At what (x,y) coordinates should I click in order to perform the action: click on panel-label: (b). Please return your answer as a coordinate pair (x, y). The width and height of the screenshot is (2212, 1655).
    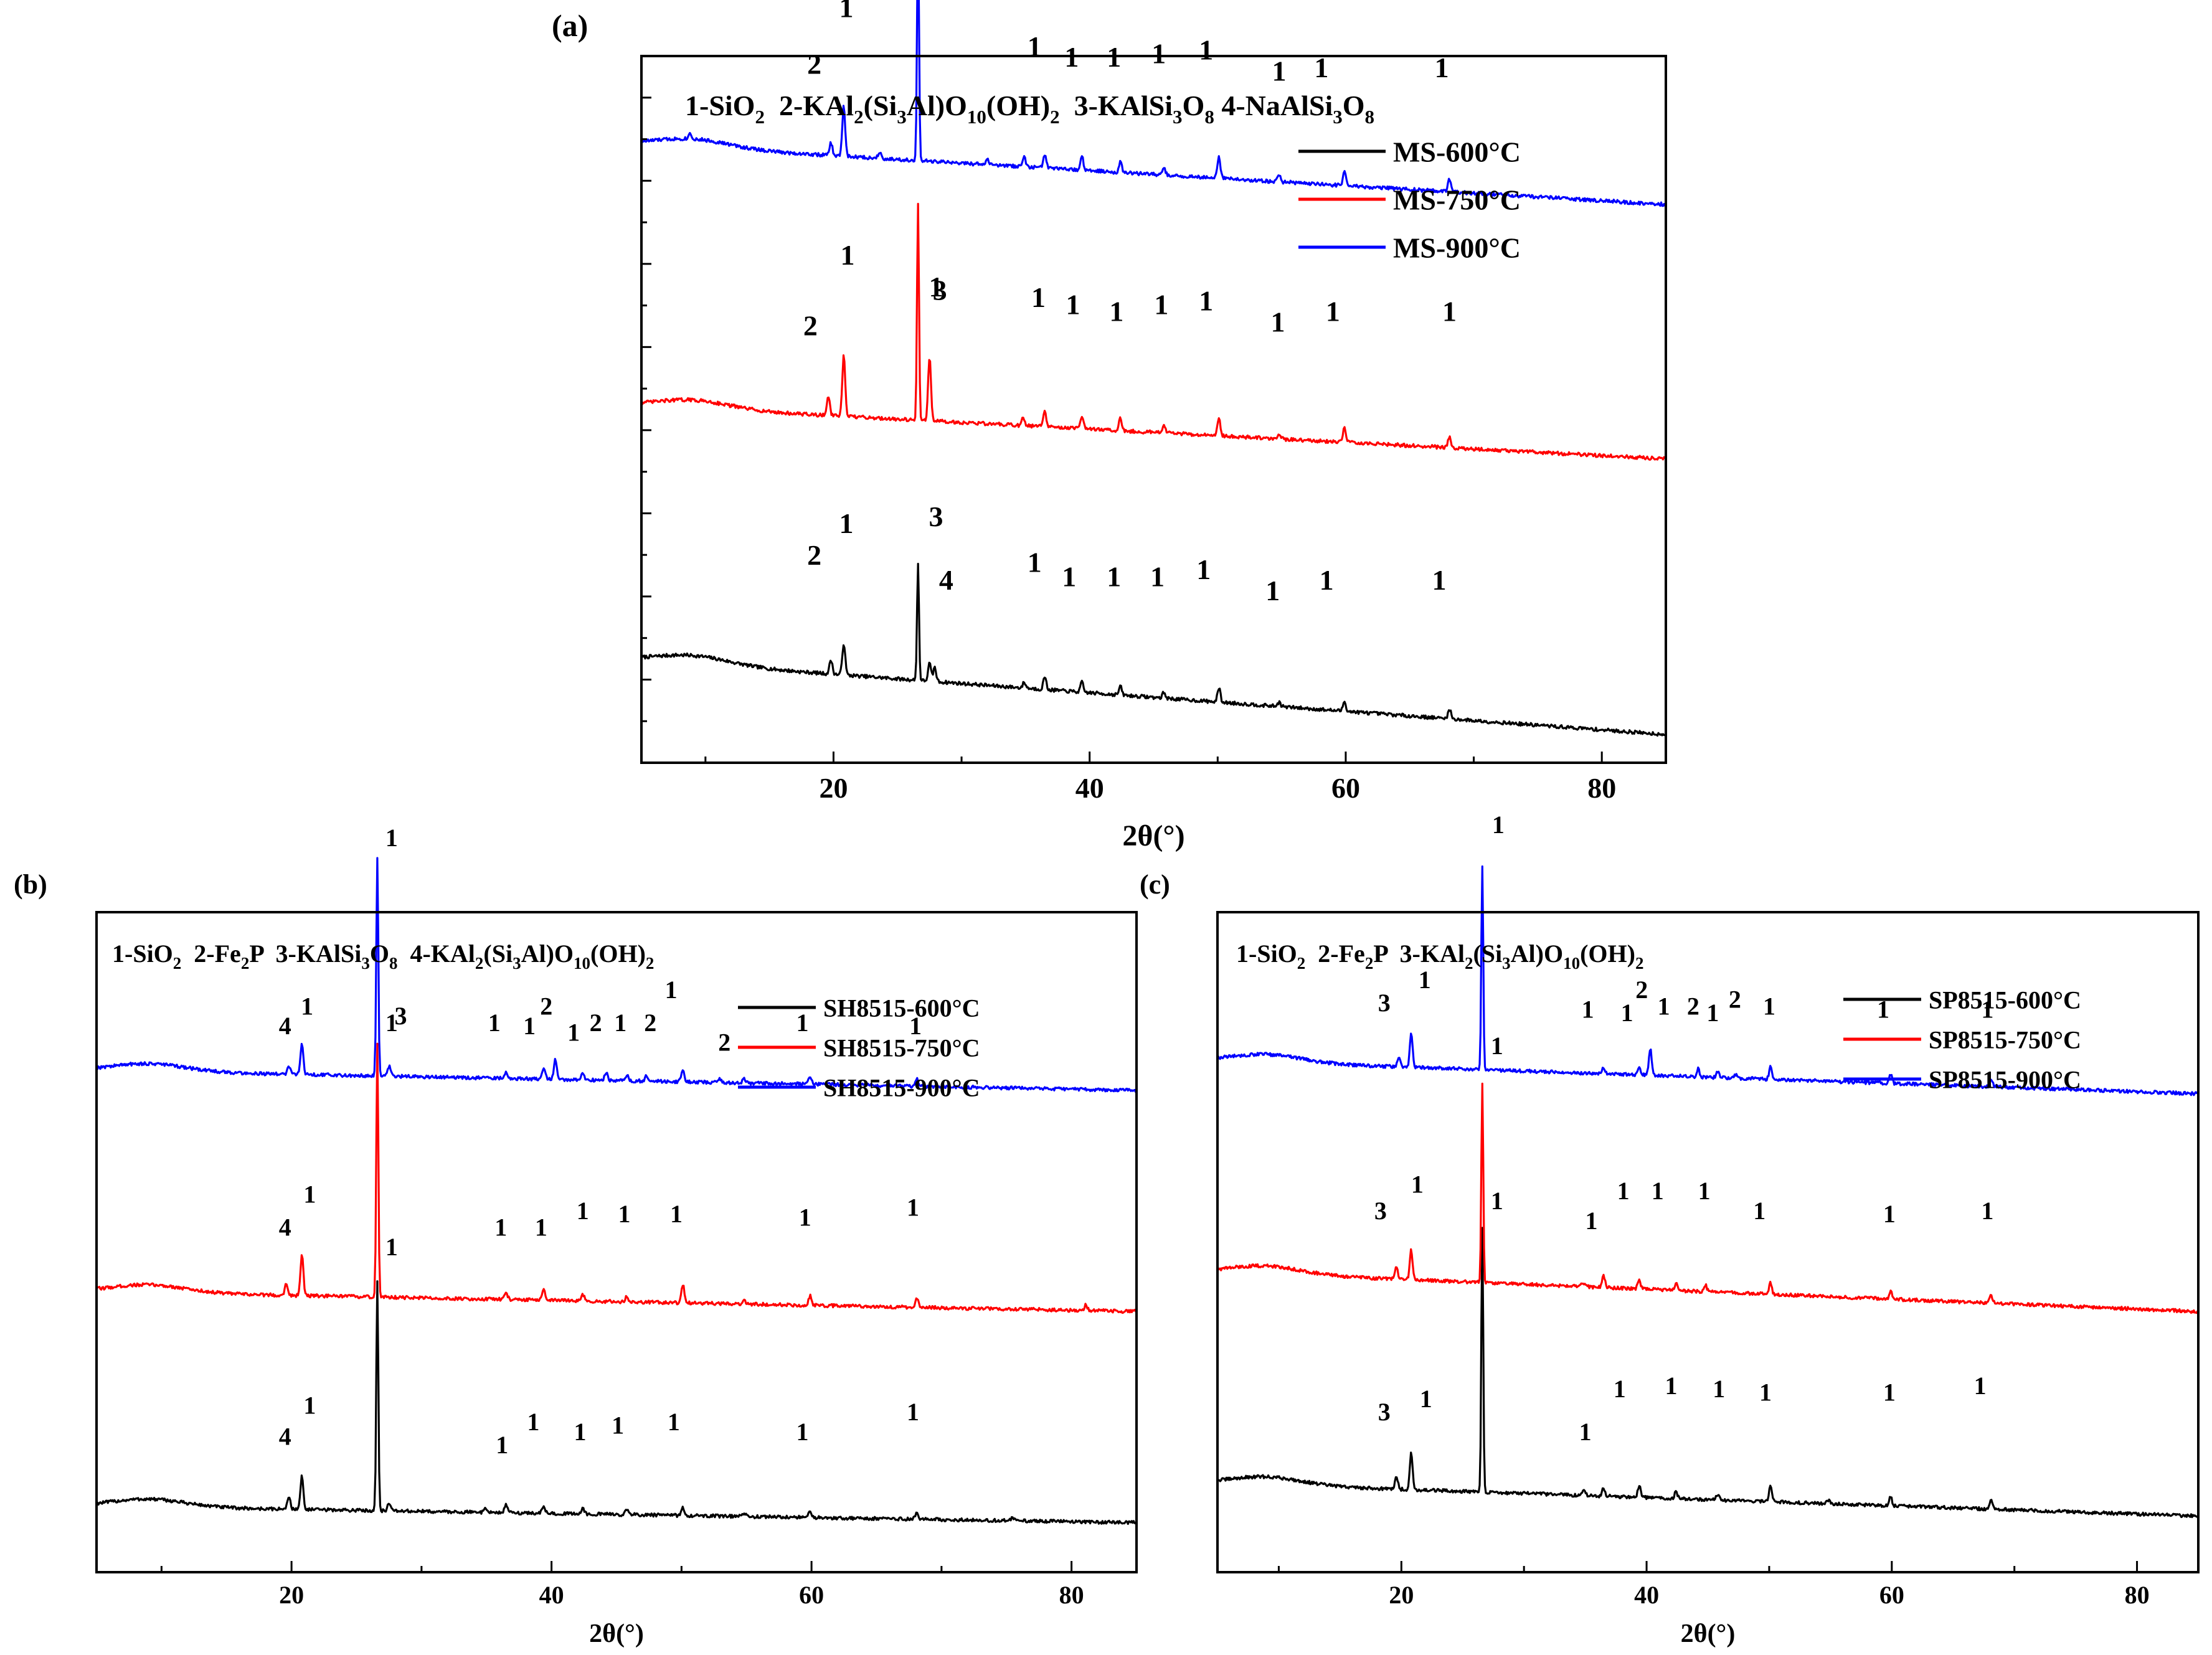
    Looking at the image, I should click on (30, 884).